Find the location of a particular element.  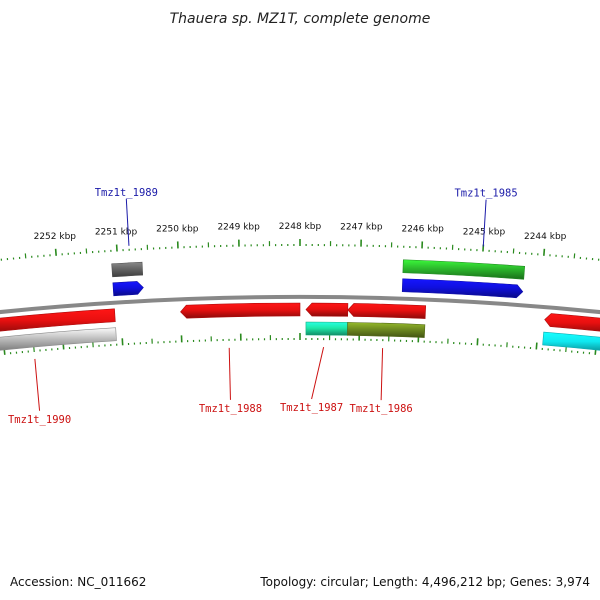

map-title: Thauera sp. MZ1T, complete genome is located at coordinates (300, 19).